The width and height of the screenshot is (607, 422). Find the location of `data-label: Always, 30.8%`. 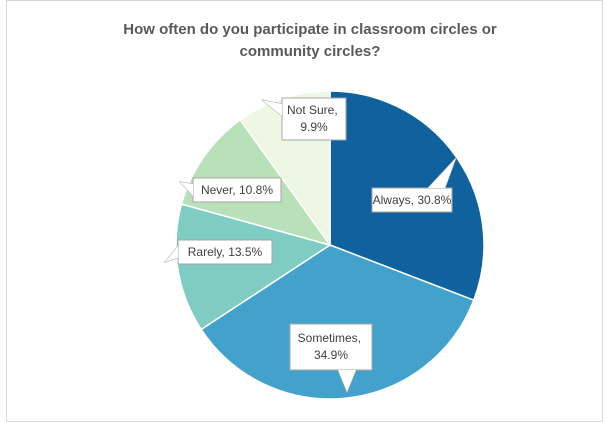

data-label: Always, 30.8% is located at coordinates (412, 200).